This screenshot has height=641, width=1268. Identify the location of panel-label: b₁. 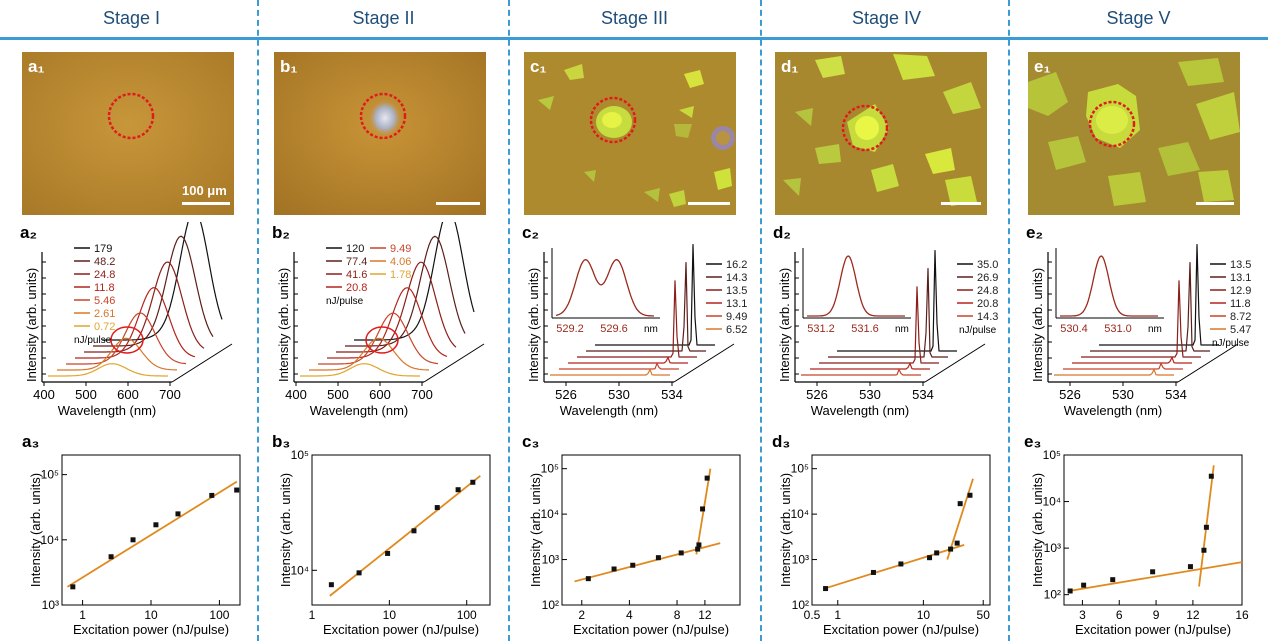
(289, 66).